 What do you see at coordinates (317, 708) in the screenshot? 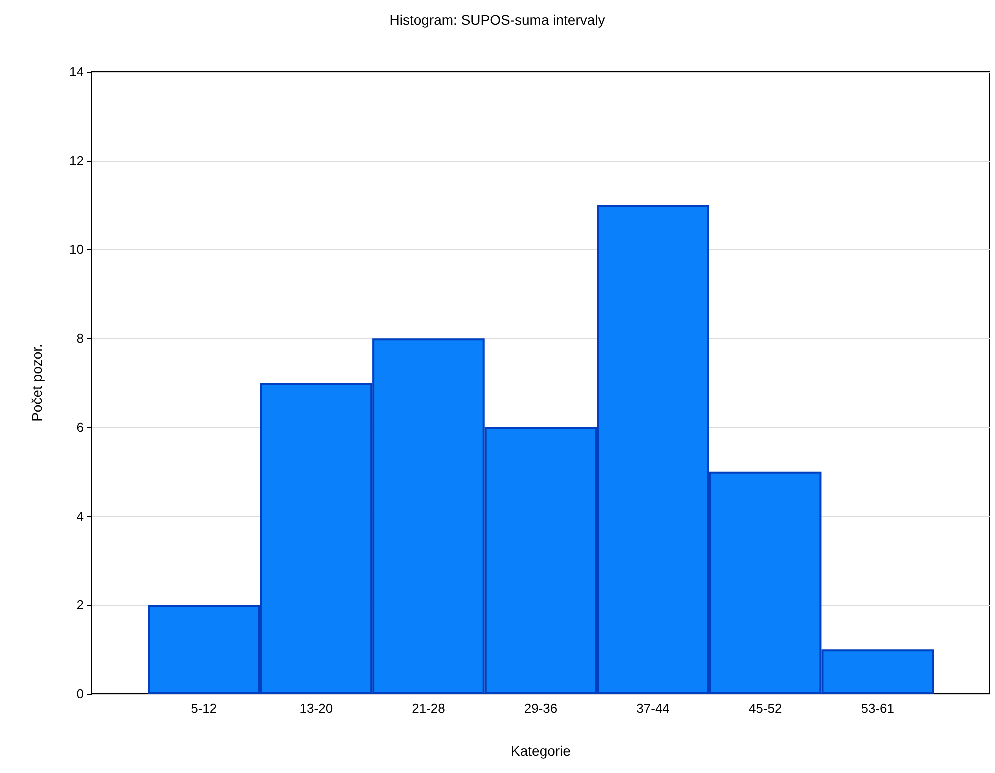
I see `x-tick-label: 13-20` at bounding box center [317, 708].